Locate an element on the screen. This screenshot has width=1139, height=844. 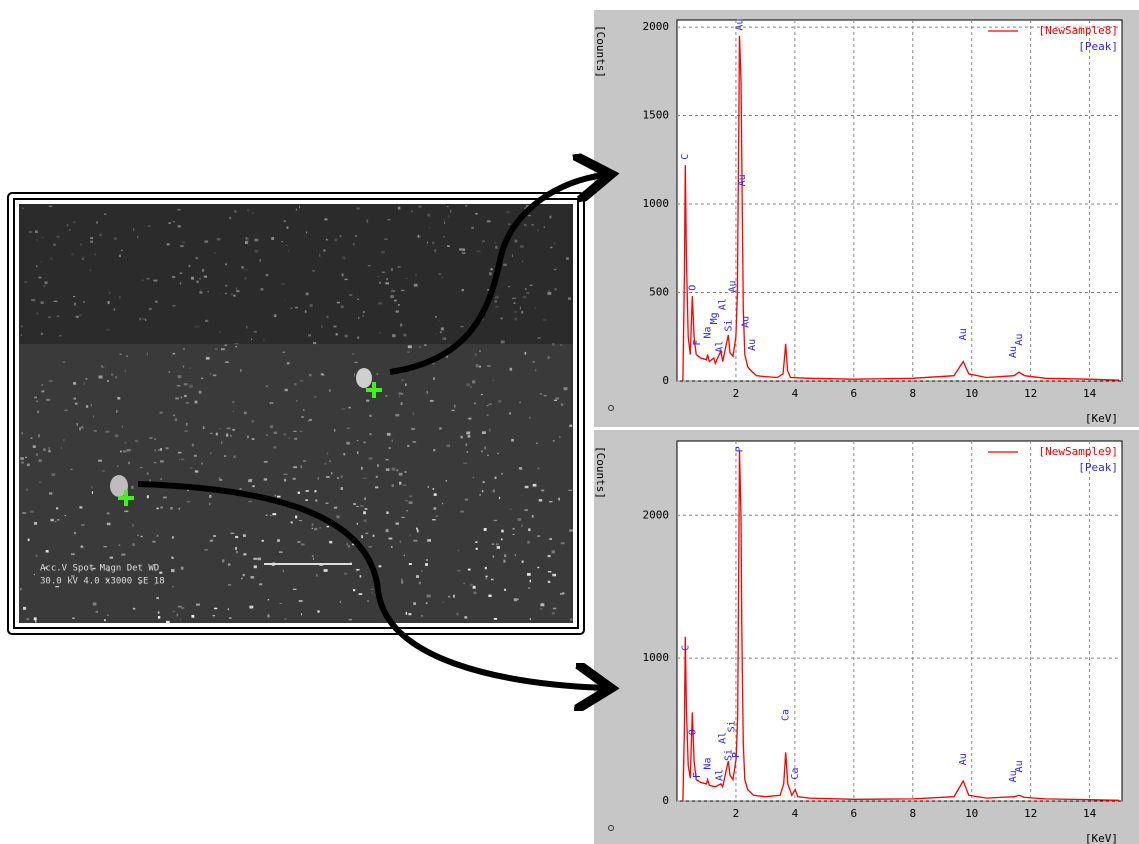
peak-label: Au is located at coordinates (1019, 766).